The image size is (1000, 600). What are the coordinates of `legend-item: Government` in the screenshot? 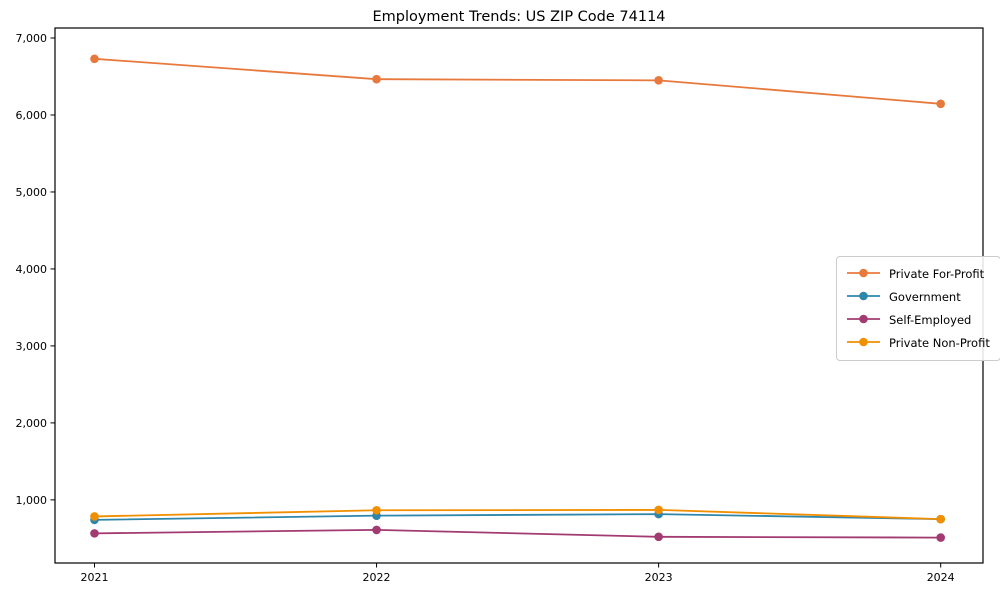 It's located at (918, 296).